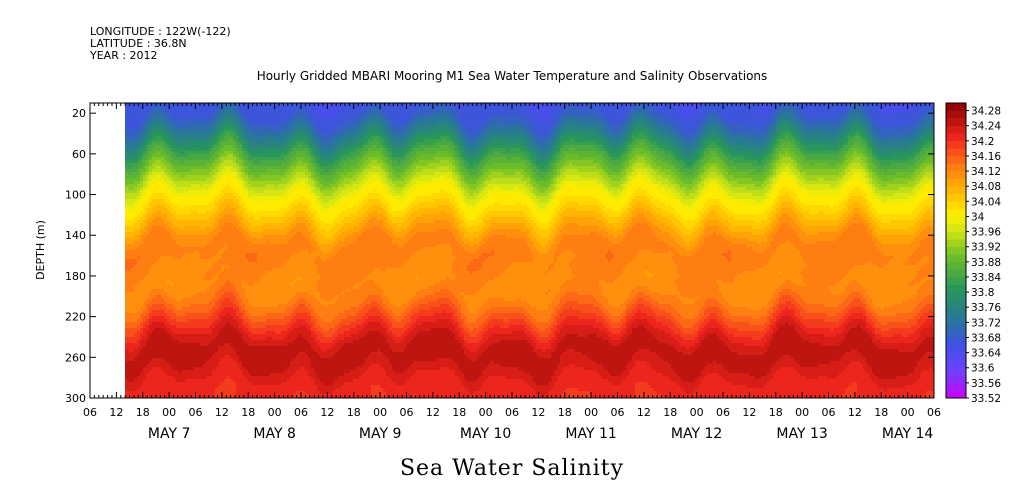 This screenshot has width=1009, height=504. What do you see at coordinates (590, 434) in the screenshot?
I see `x-date-label: MAY 11` at bounding box center [590, 434].